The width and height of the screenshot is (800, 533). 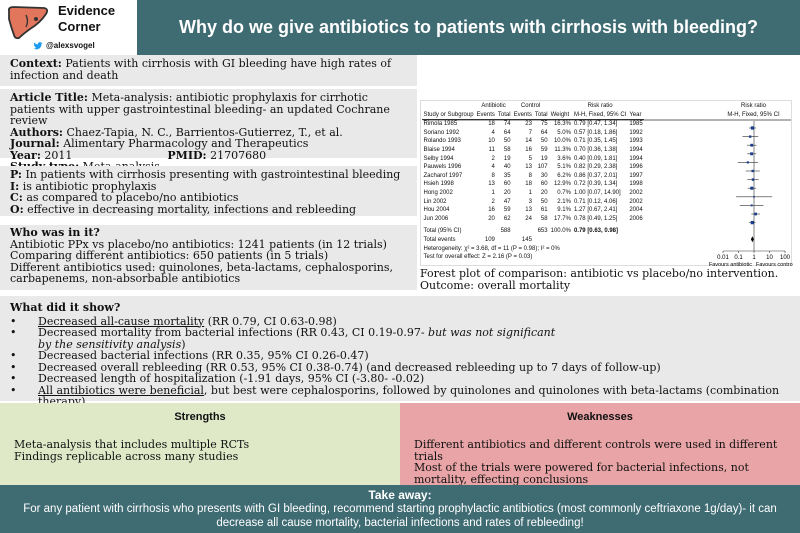 I want to click on total-ci: 0.79 [0.63, 0.98], so click(x=595, y=231).